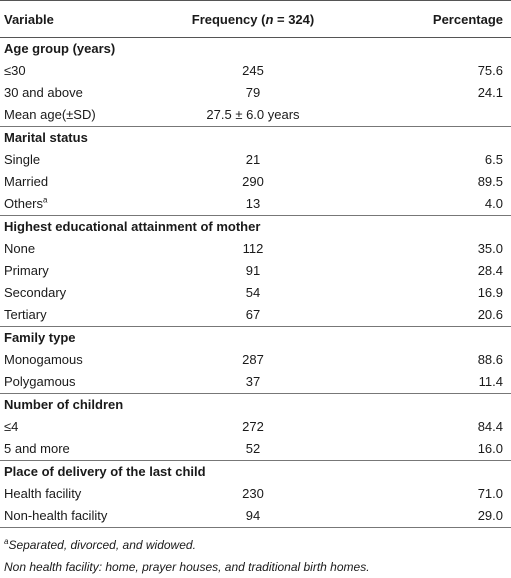 This screenshot has height=578, width=511. Describe the element at coordinates (253, 426) in the screenshot. I see `row-frequency: 272` at that location.